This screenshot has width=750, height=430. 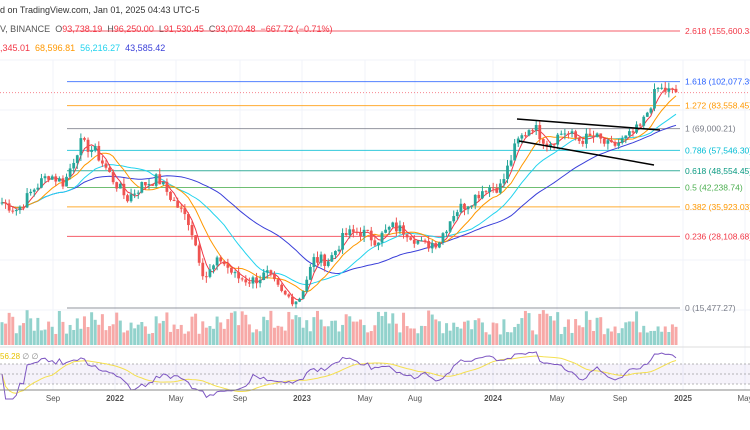 I want to click on fib-label: 2.618 (155,600.33), so click(x=717, y=31).